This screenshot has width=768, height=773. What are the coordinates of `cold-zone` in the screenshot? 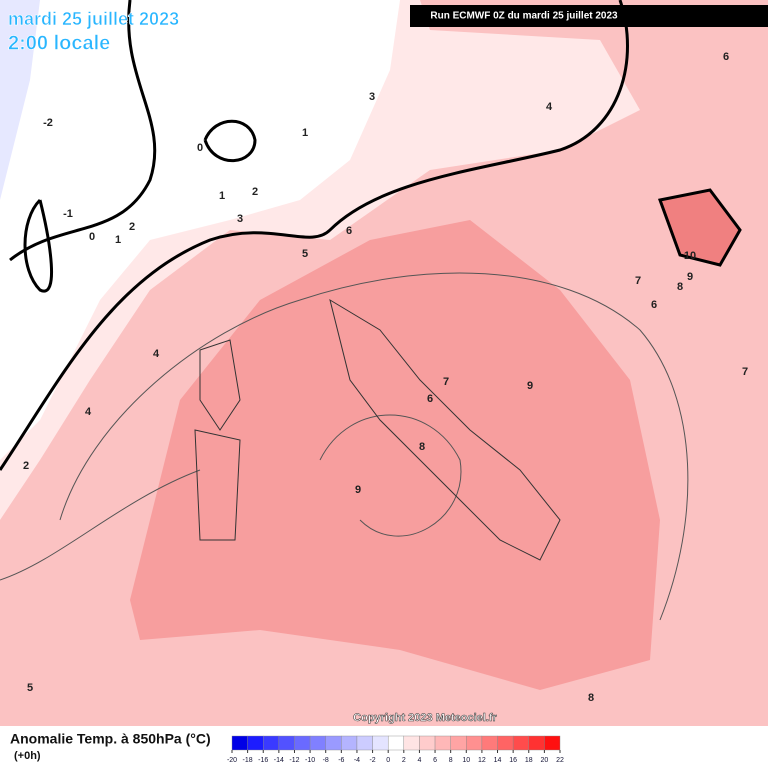 It's located at (20, 100).